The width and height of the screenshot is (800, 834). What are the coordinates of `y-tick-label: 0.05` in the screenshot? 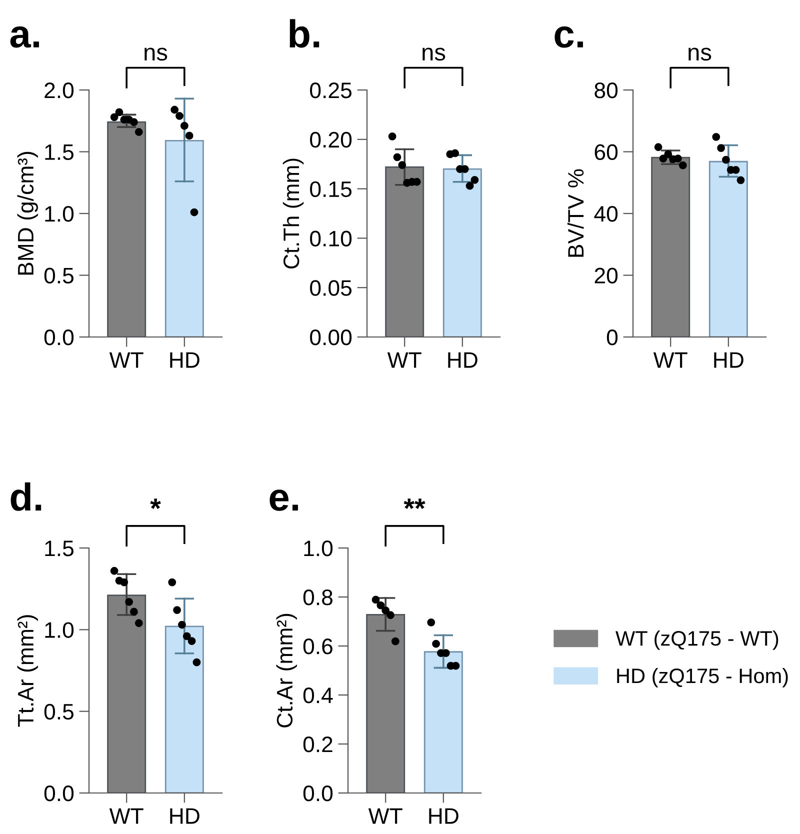 It's located at (331, 288).